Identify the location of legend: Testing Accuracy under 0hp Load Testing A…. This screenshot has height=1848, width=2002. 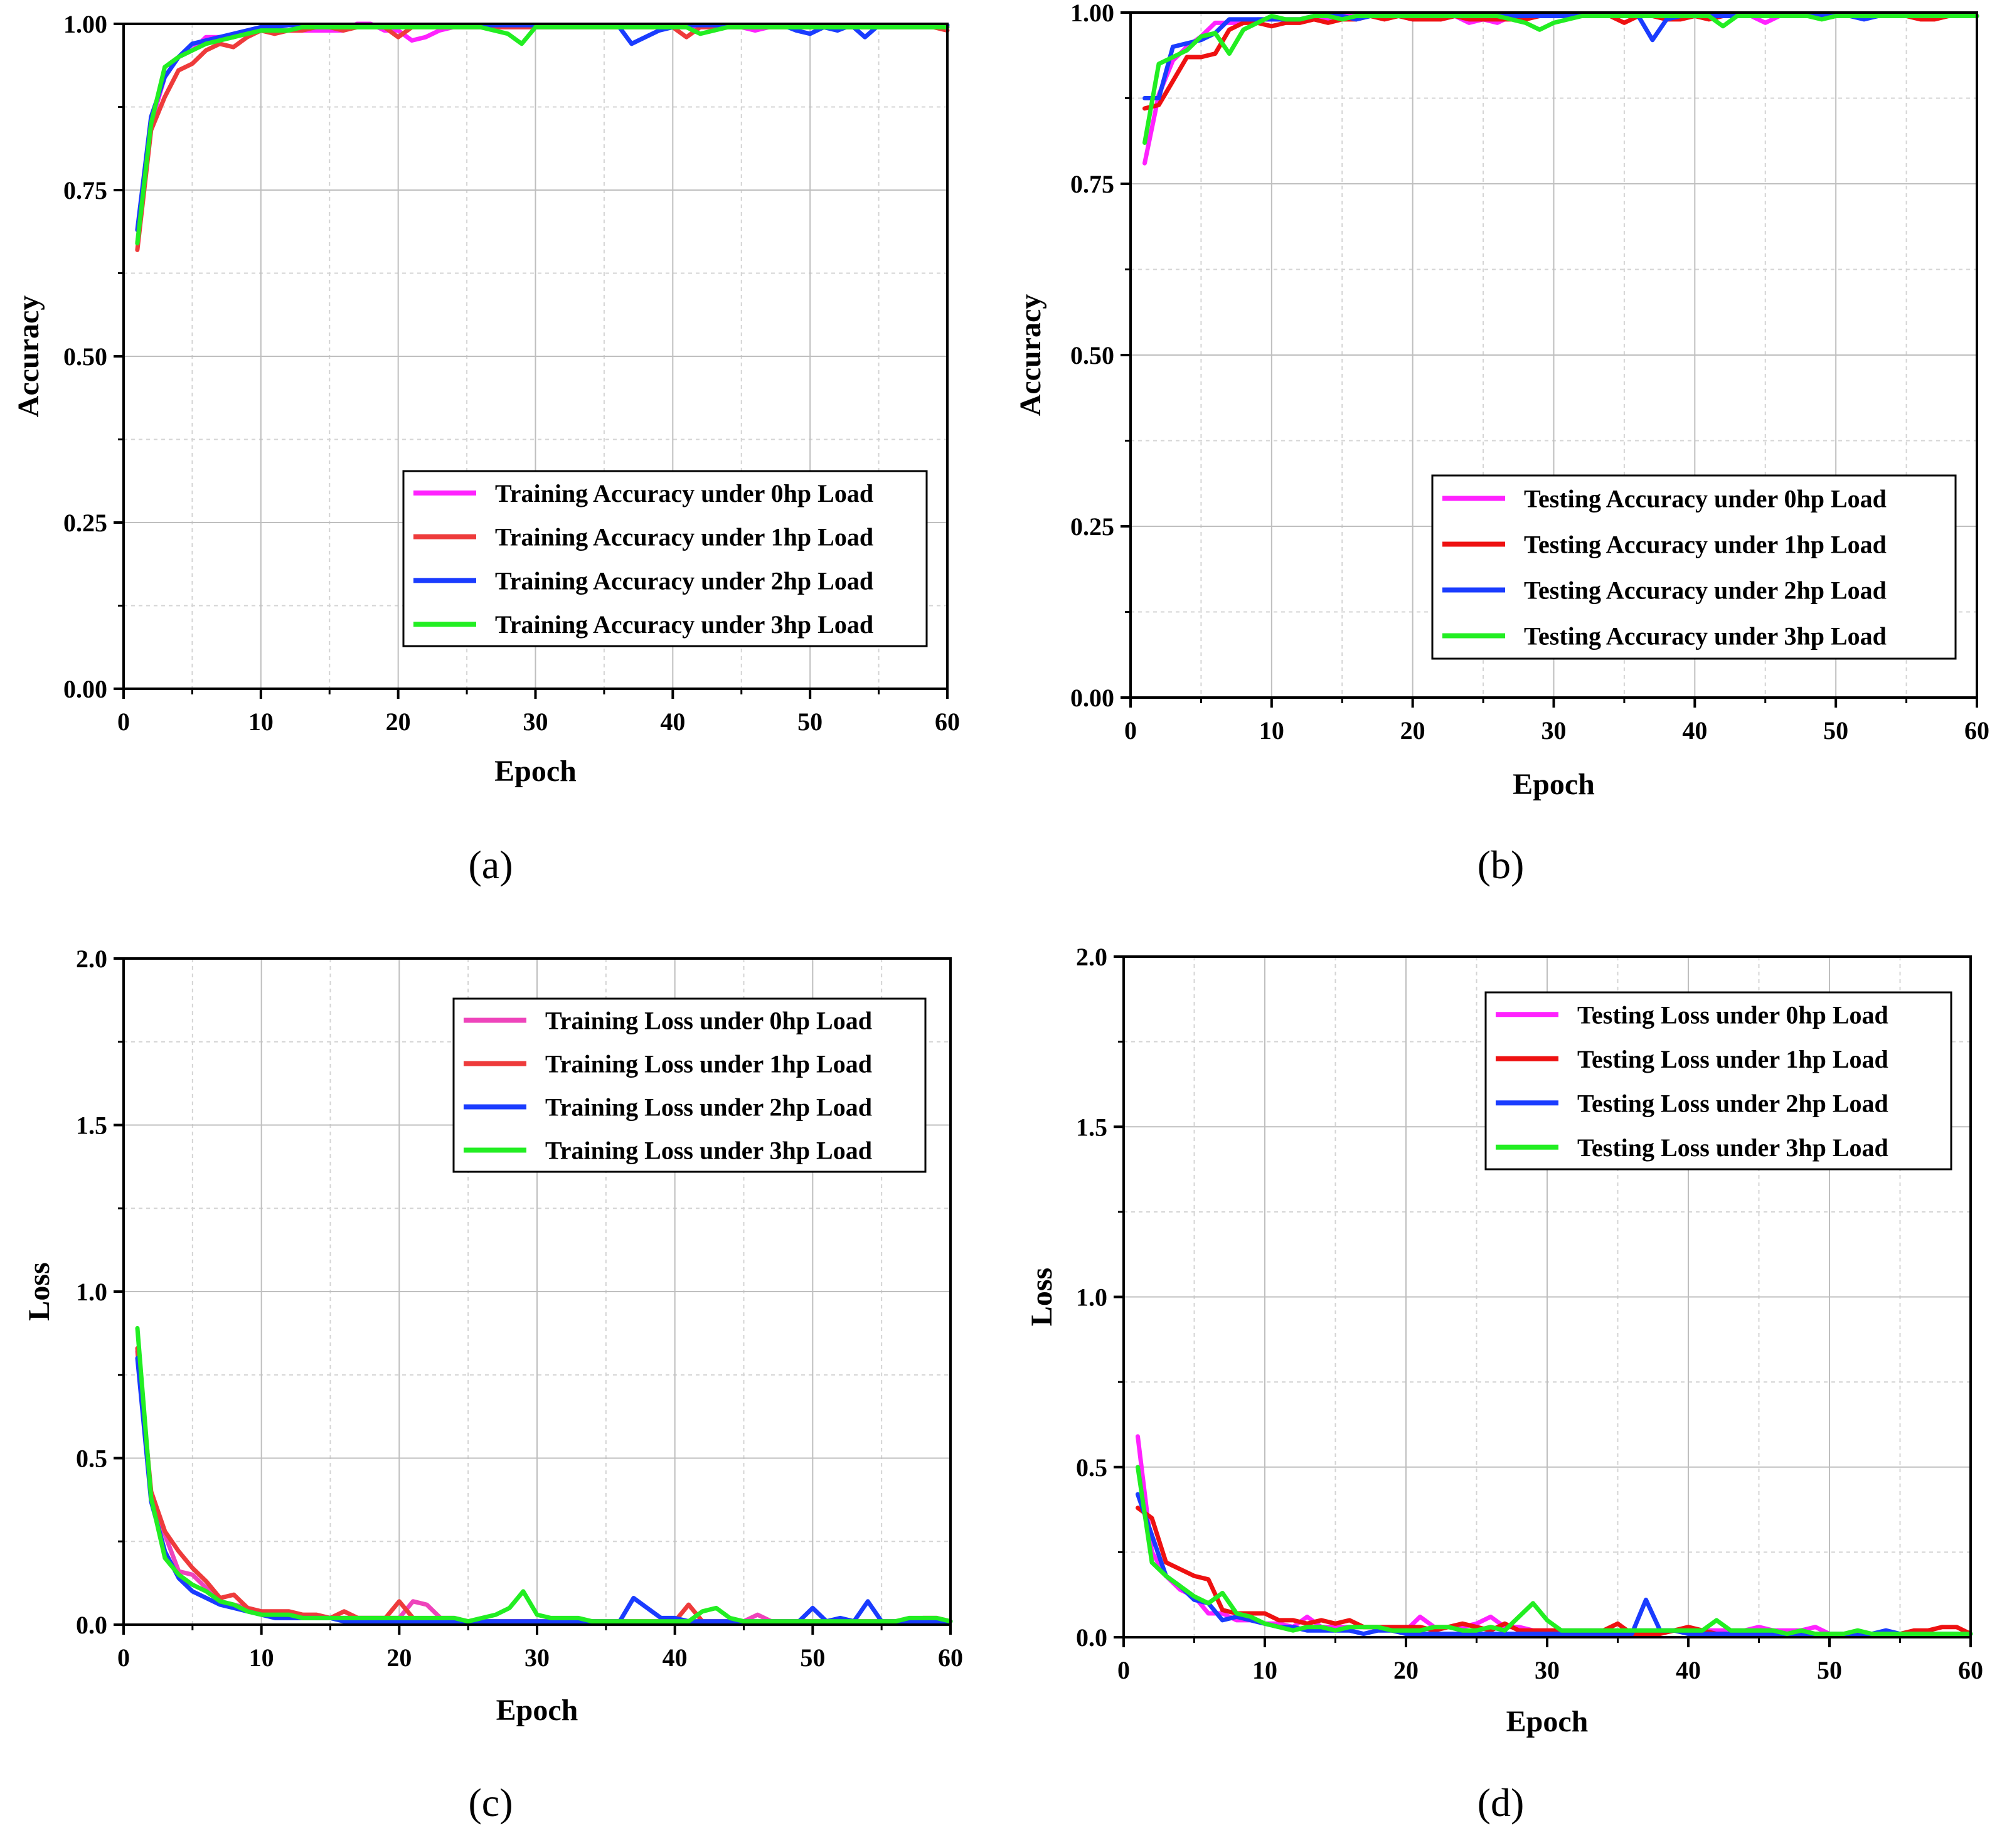
(1694, 567).